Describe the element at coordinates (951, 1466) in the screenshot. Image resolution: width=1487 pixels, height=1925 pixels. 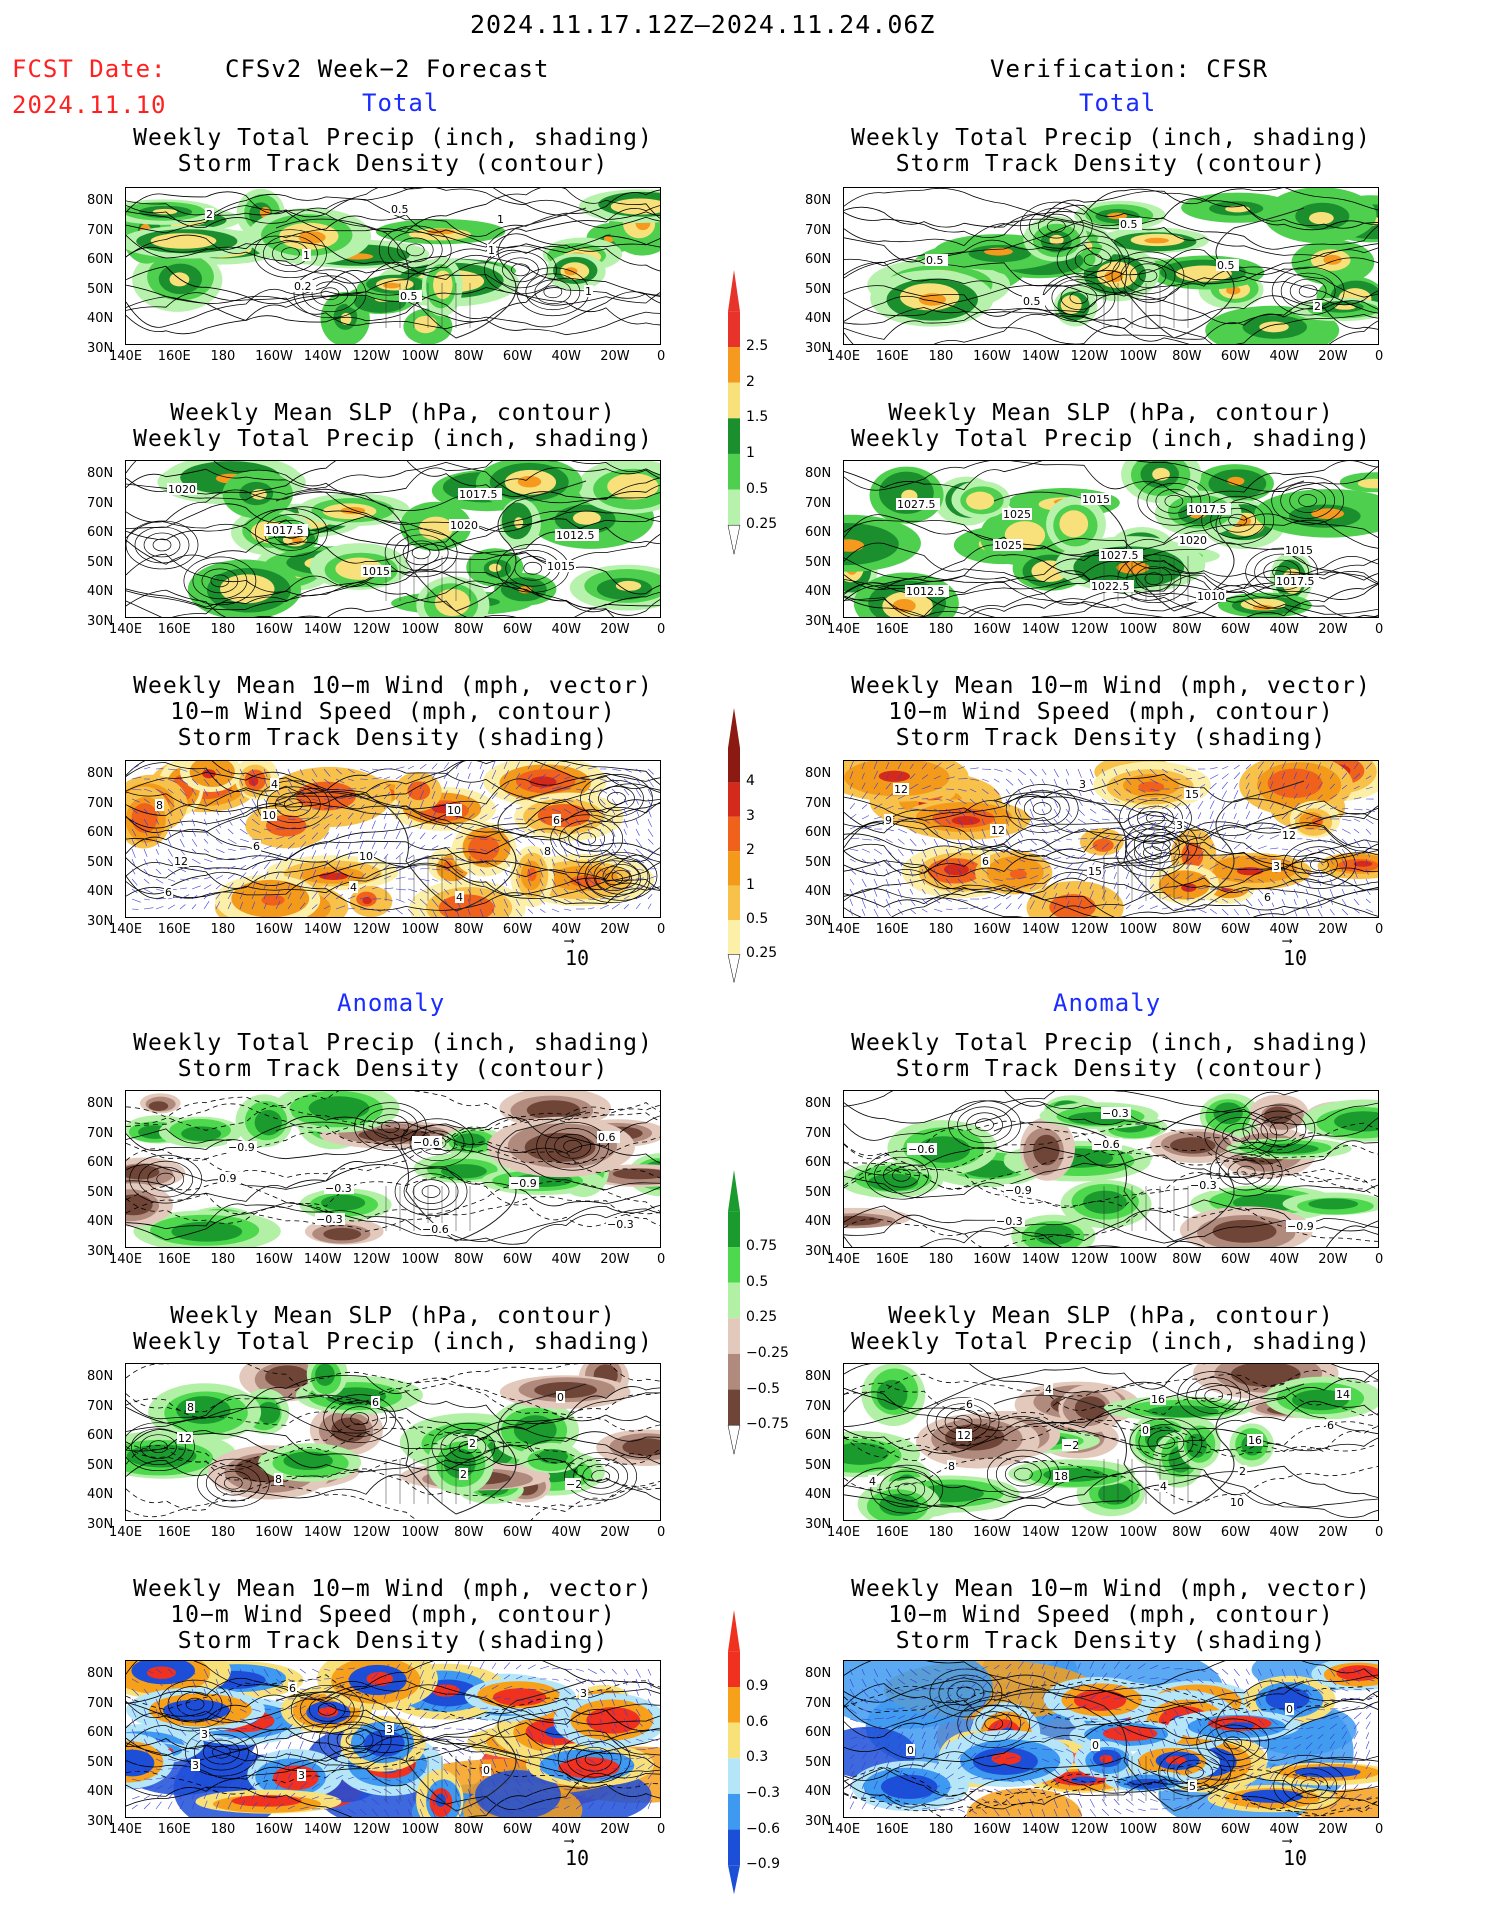
I see `contour-label-bg` at that location.